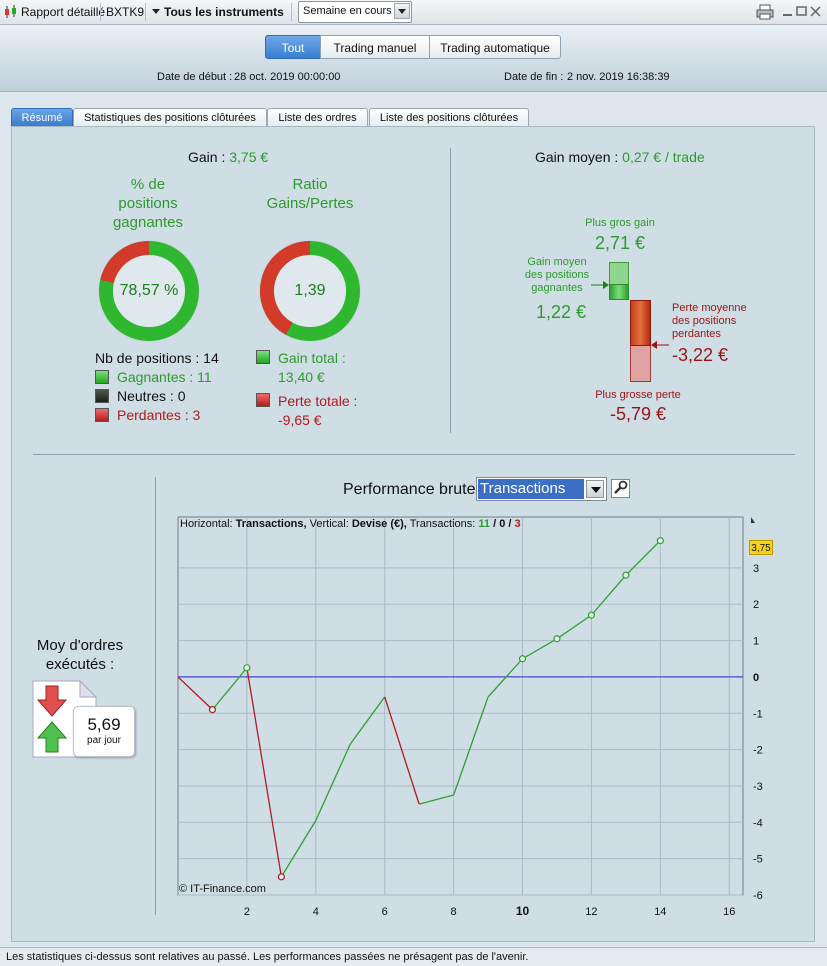 This screenshot has width=827, height=966. I want to click on performance-select: Transactions, so click(541, 489).